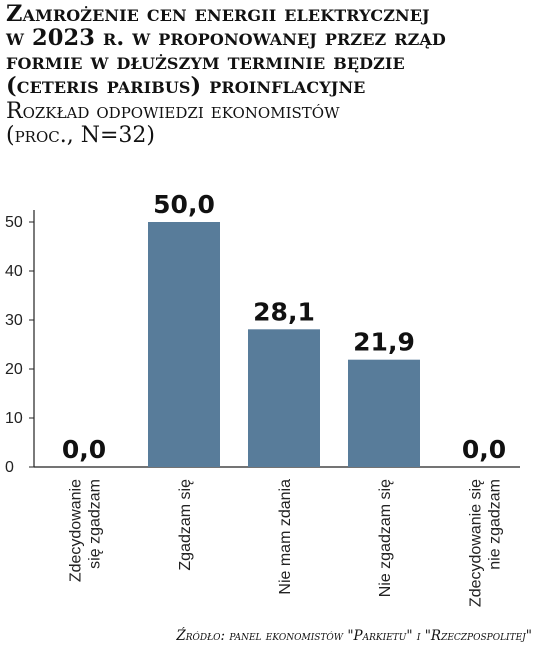 The image size is (536, 651). Describe the element at coordinates (14, 320) in the screenshot. I see `y-tick-label: 30` at that location.